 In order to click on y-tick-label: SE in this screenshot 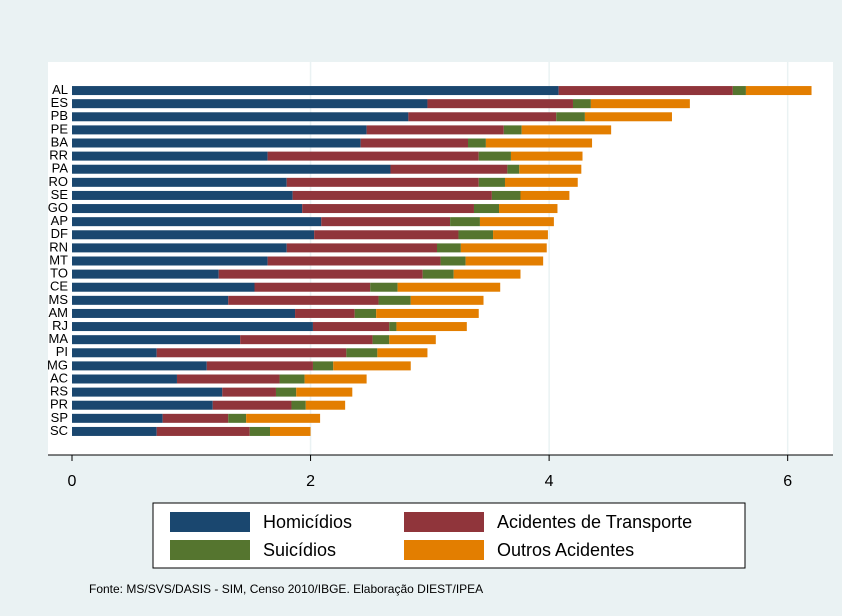, I will do `click(60, 194)`.